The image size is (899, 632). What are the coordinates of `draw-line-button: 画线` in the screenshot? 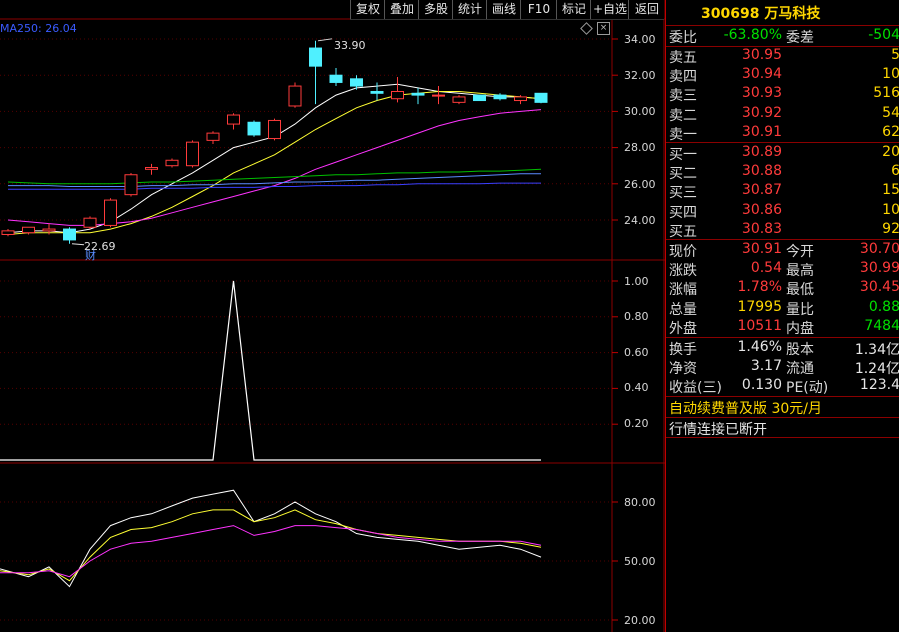 It's located at (503, 9).